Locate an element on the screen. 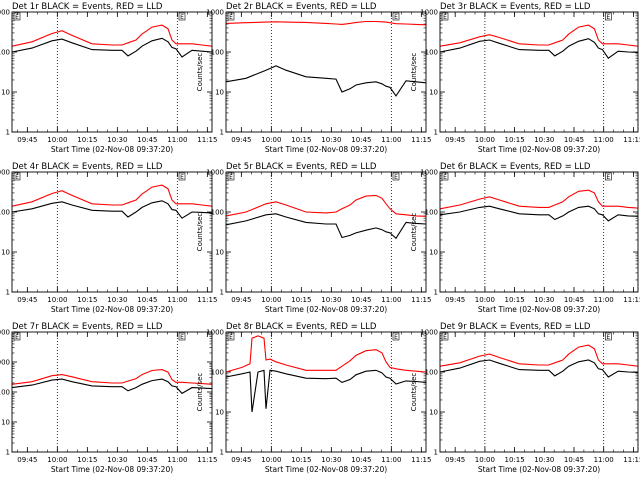 The height and width of the screenshot is (480, 640). chart-title: Det 6r BLACK = Events, RED = LLD is located at coordinates (515, 167).